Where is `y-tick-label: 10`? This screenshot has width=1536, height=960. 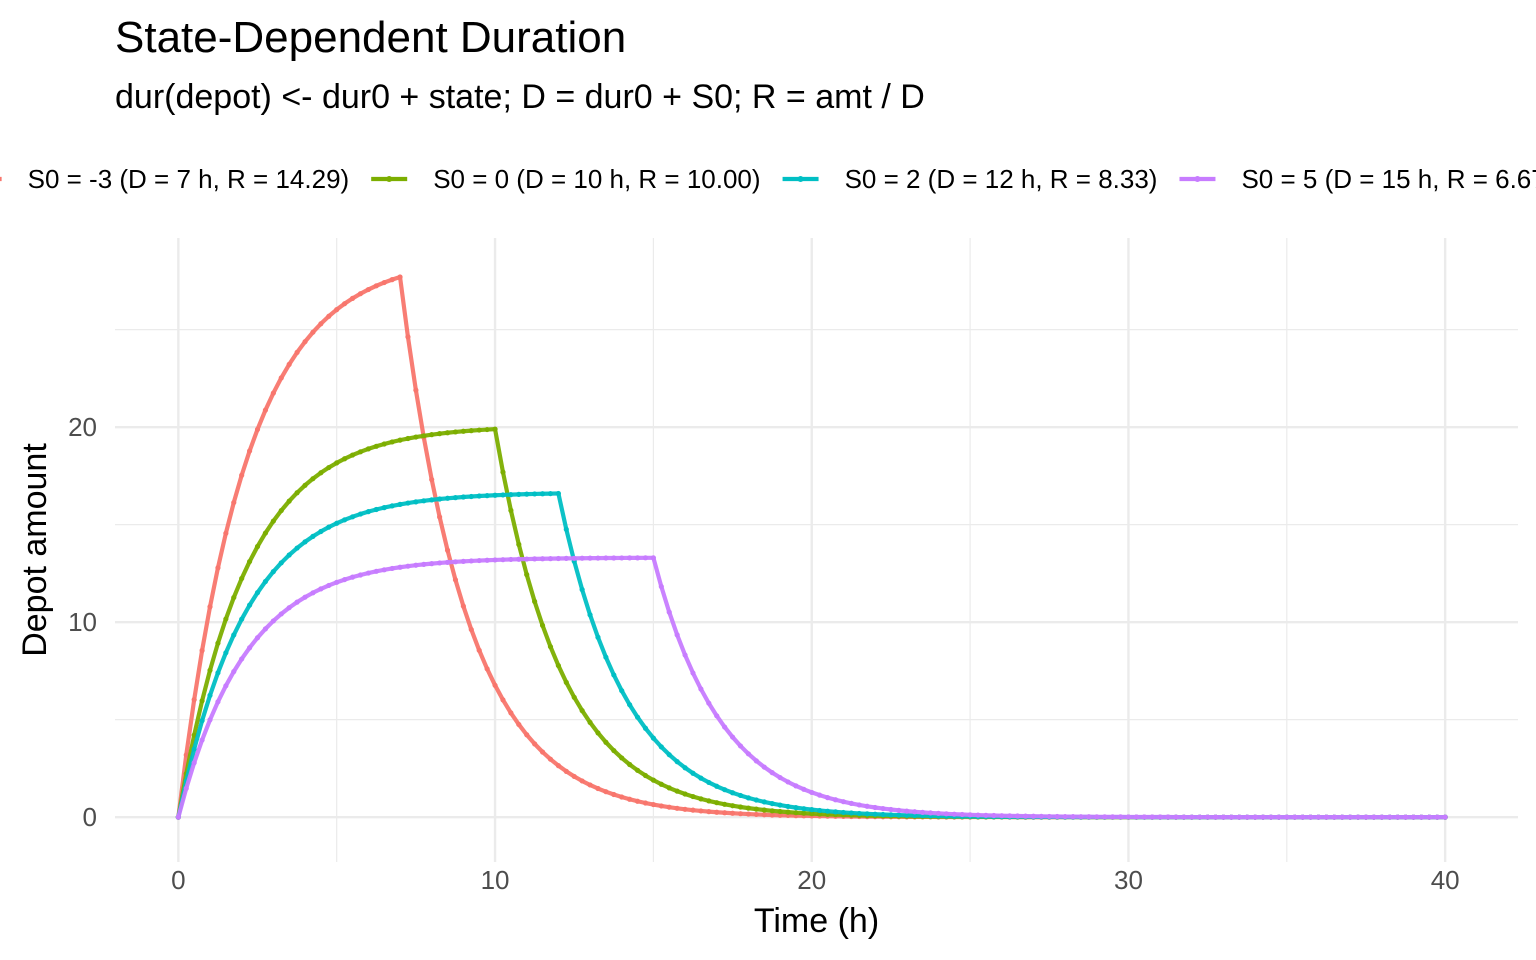
y-tick-label: 10 is located at coordinates (82, 622).